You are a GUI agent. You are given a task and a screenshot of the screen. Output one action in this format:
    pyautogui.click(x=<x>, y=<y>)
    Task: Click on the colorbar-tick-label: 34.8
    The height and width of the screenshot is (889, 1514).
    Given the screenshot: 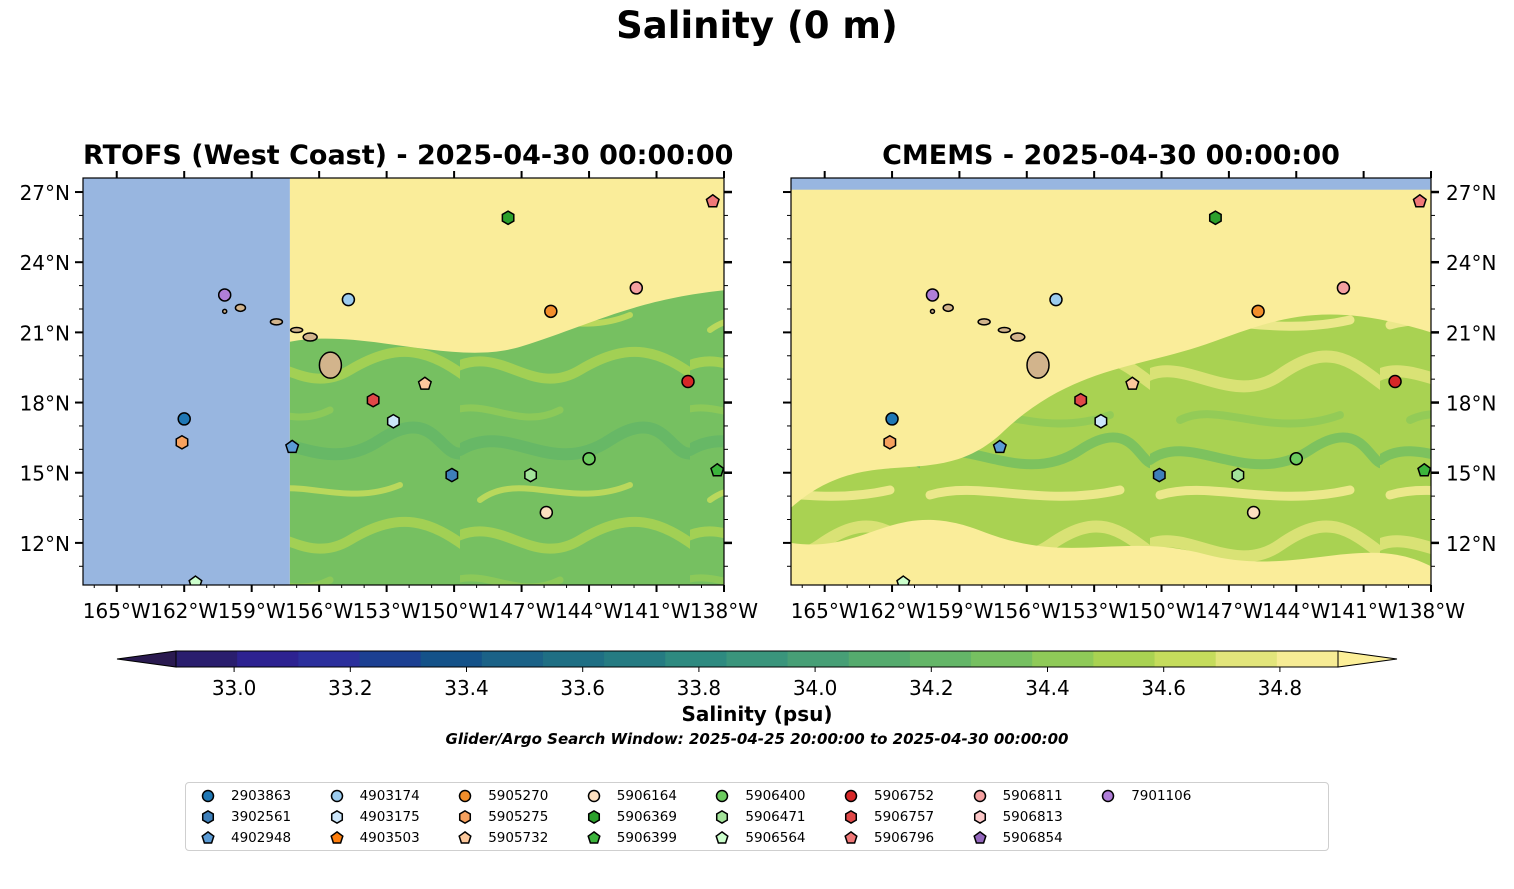 What is the action you would take?
    pyautogui.click(x=1280, y=688)
    